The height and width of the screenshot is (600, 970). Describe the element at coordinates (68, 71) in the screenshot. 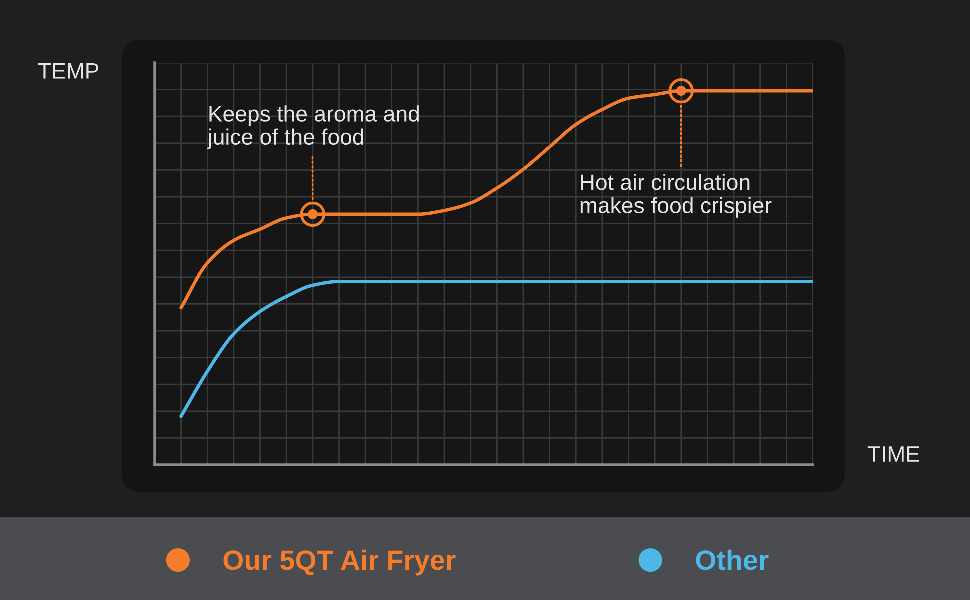

I see `y-axis-title: TEMP` at that location.